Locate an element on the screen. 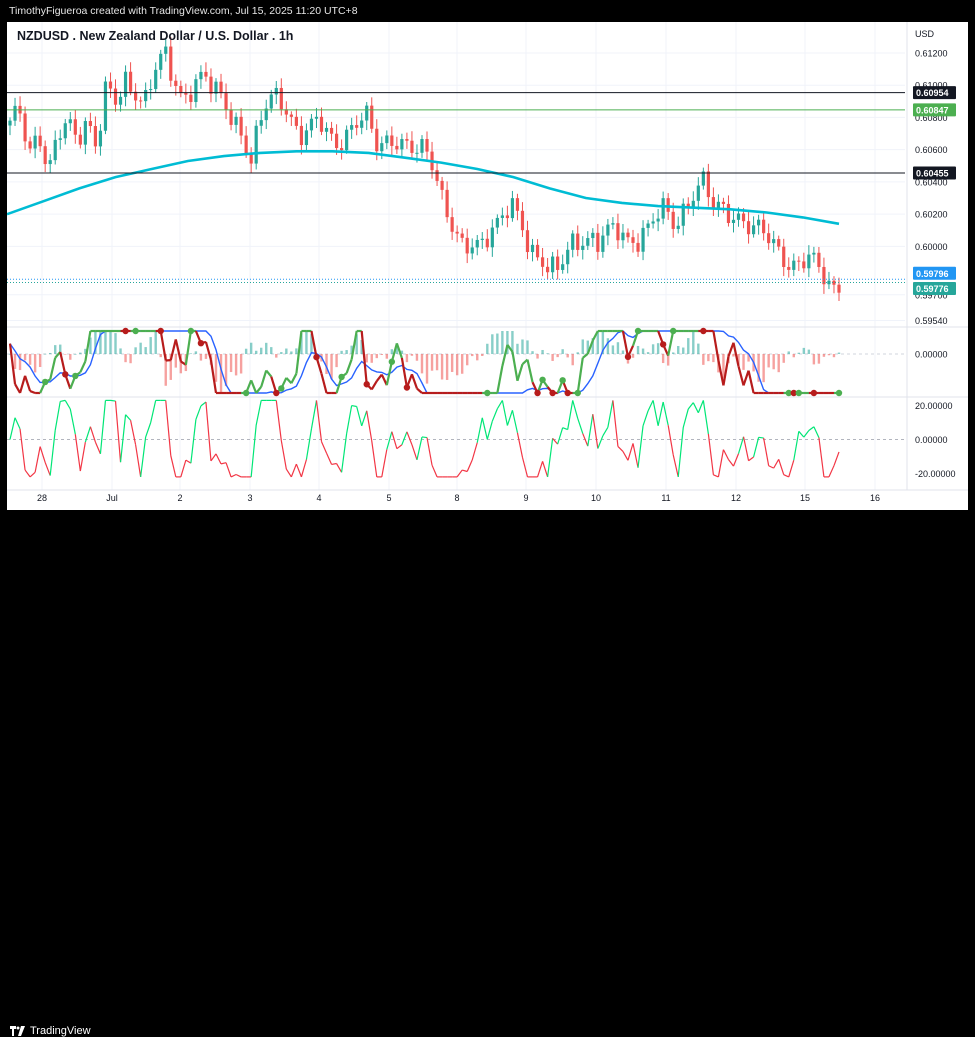 The image size is (975, 1037). x-tick-label: 3 is located at coordinates (249, 498).